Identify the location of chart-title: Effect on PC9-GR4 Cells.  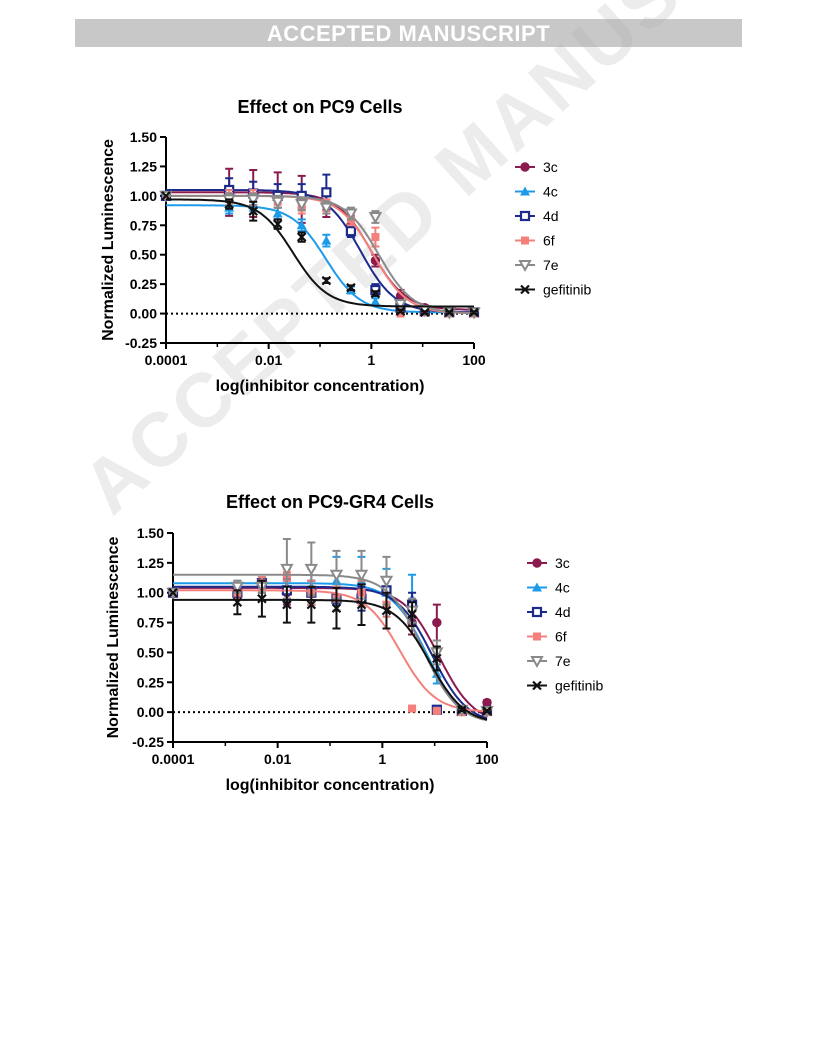
(330, 502).